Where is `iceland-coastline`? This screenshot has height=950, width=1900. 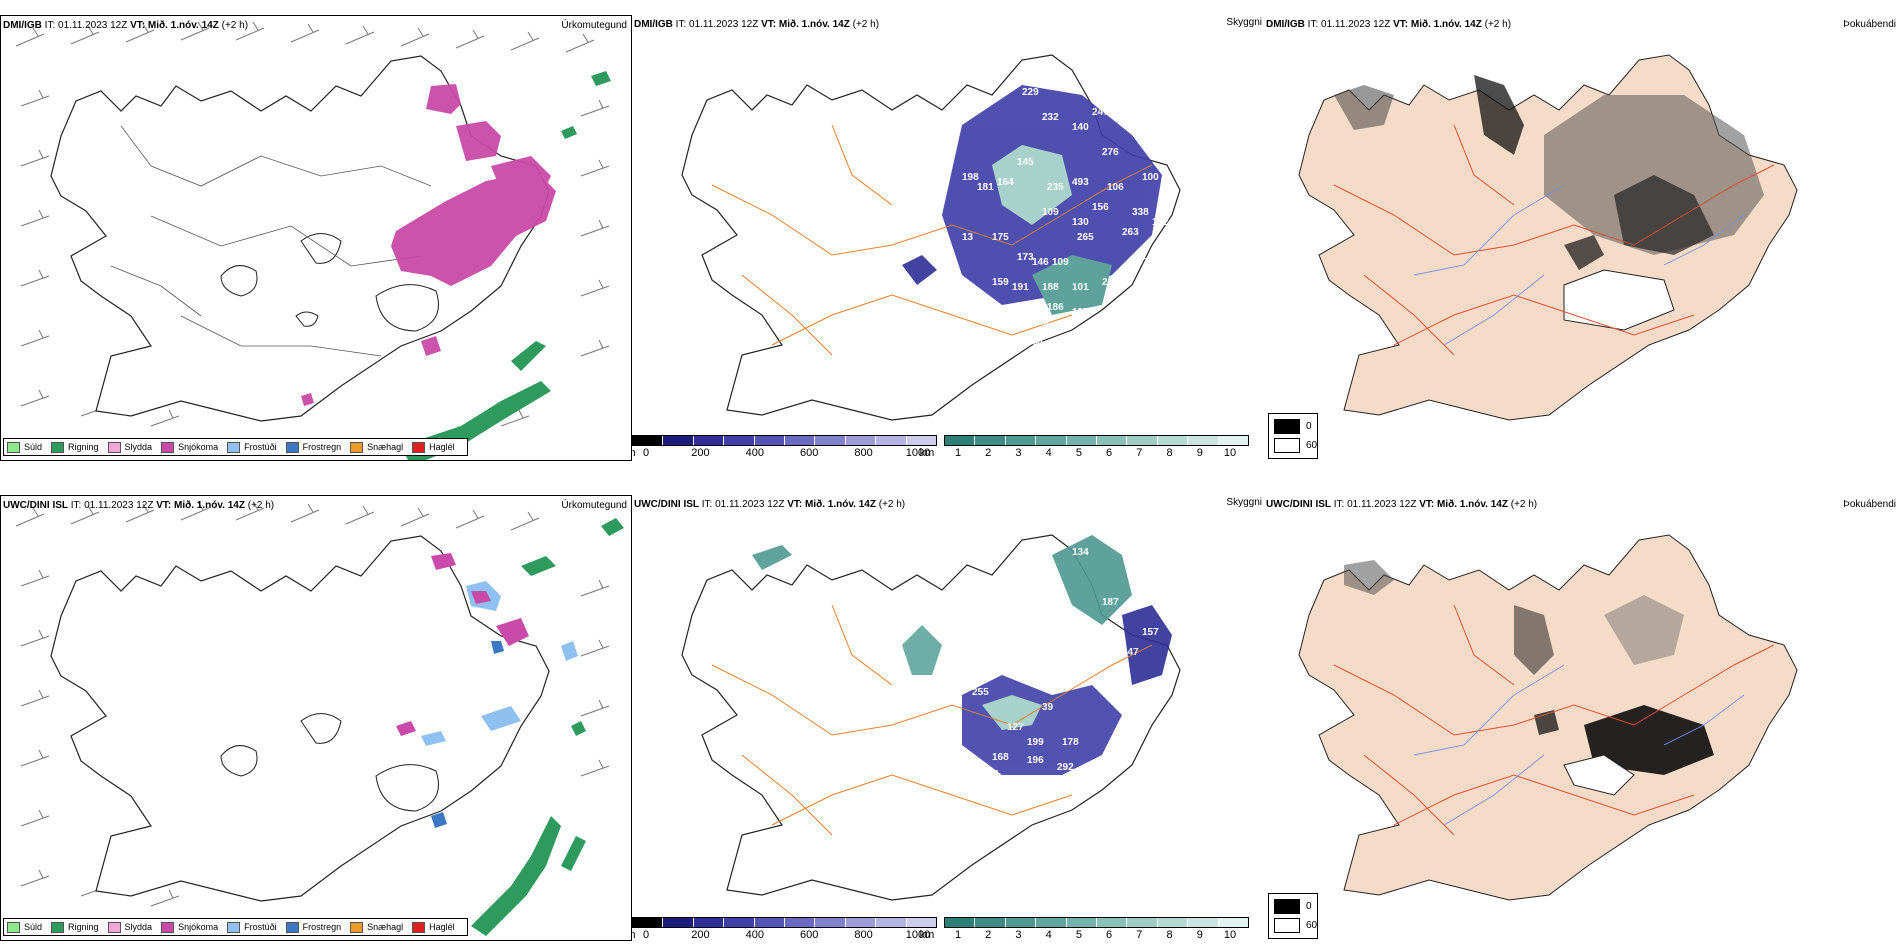 iceland-coastline is located at coordinates (300, 238).